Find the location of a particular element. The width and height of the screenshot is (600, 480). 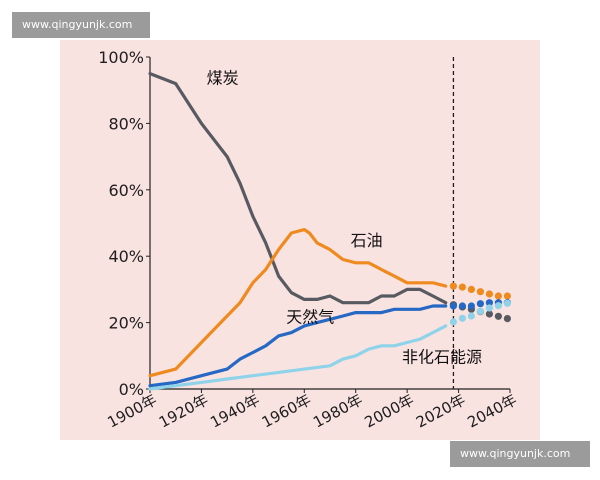

x-tick-label: 2040年 is located at coordinates (491, 411).